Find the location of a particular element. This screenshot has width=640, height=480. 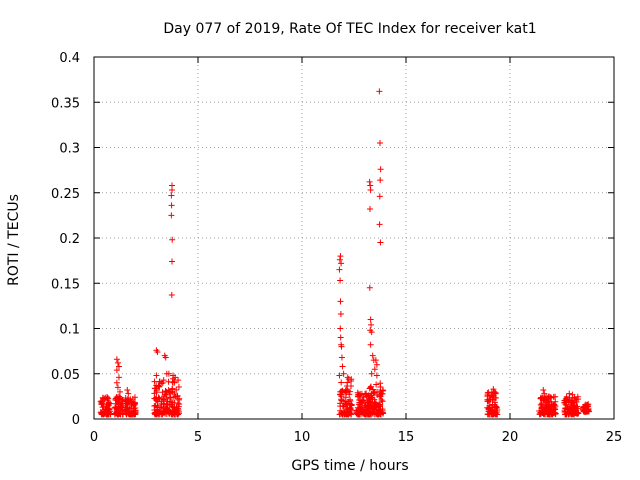

x-axis-label: GPS time / hours is located at coordinates (349, 466).